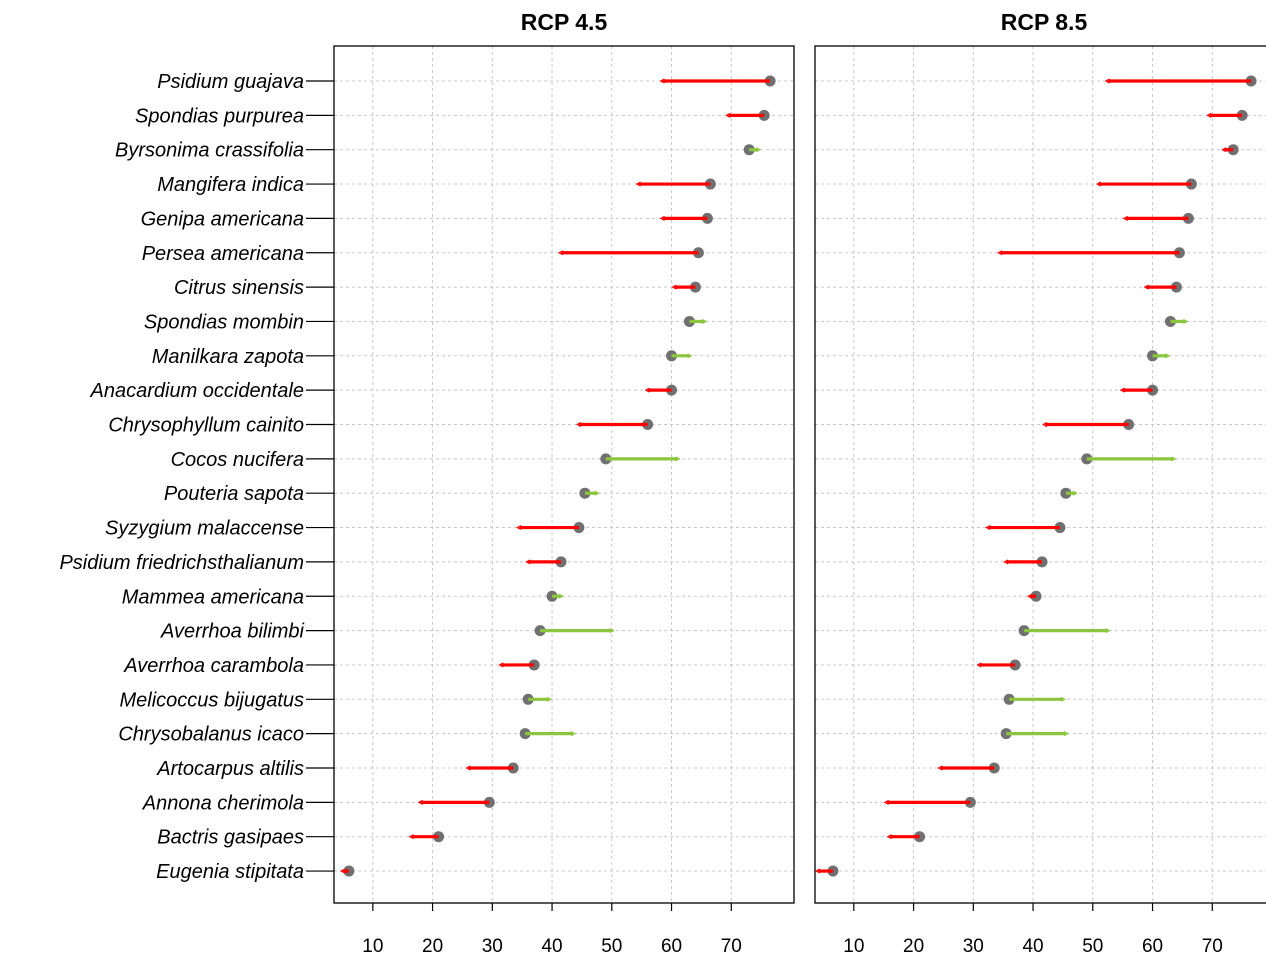 This screenshot has width=1266, height=958. I want to click on species-label: Genipa americana, so click(222, 219).